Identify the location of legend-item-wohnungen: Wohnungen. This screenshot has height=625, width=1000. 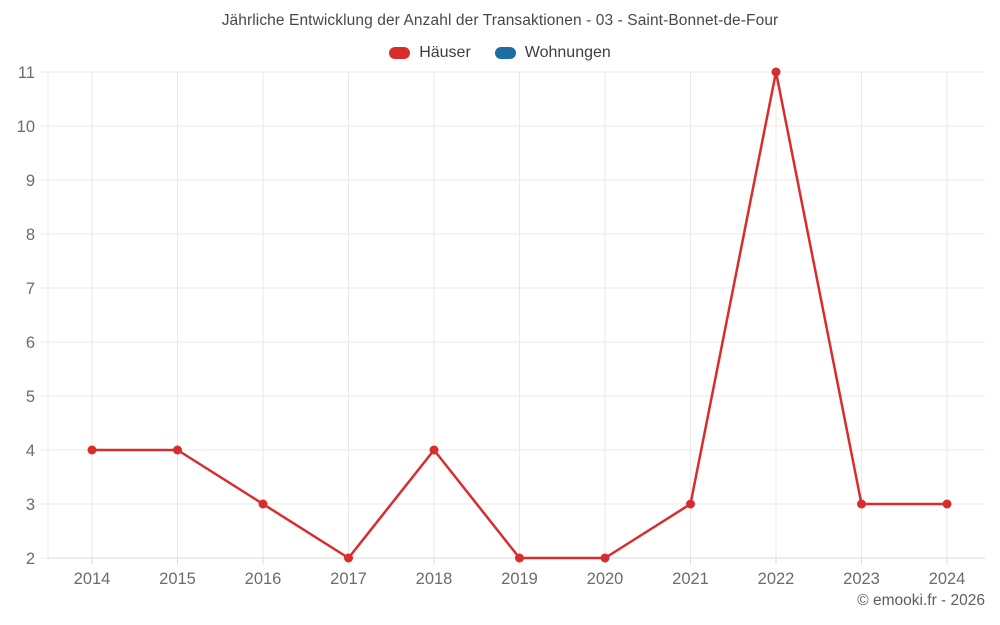
(552, 53).